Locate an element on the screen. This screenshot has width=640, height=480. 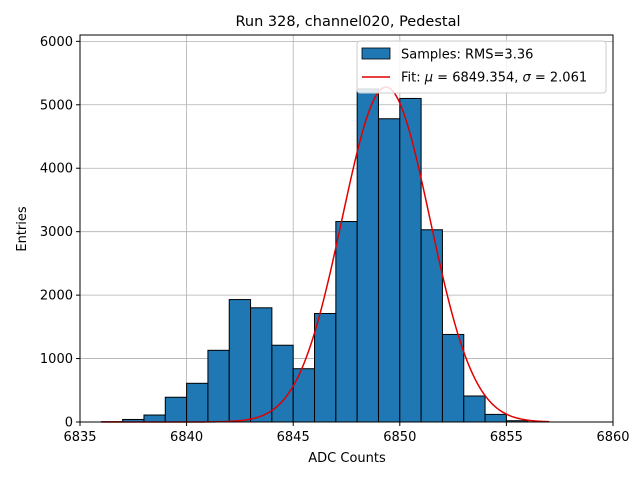
y-axis-ticks: 0 1000 2000 3000 4000 5000 6000 is located at coordinates (60, 233).